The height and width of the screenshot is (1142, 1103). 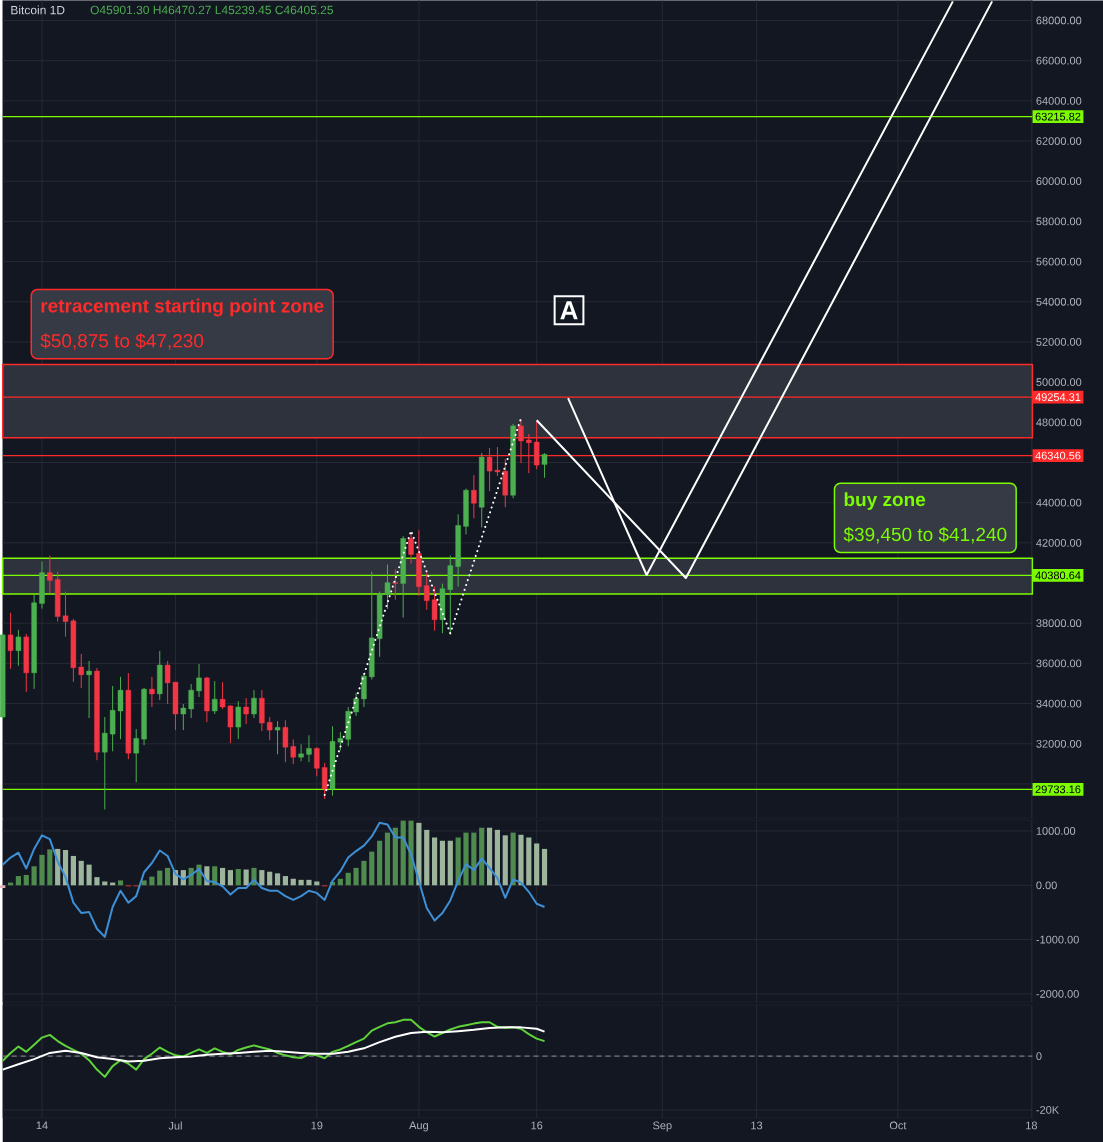 What do you see at coordinates (1059, 60) in the screenshot?
I see `y-tick-label: 66000.00` at bounding box center [1059, 60].